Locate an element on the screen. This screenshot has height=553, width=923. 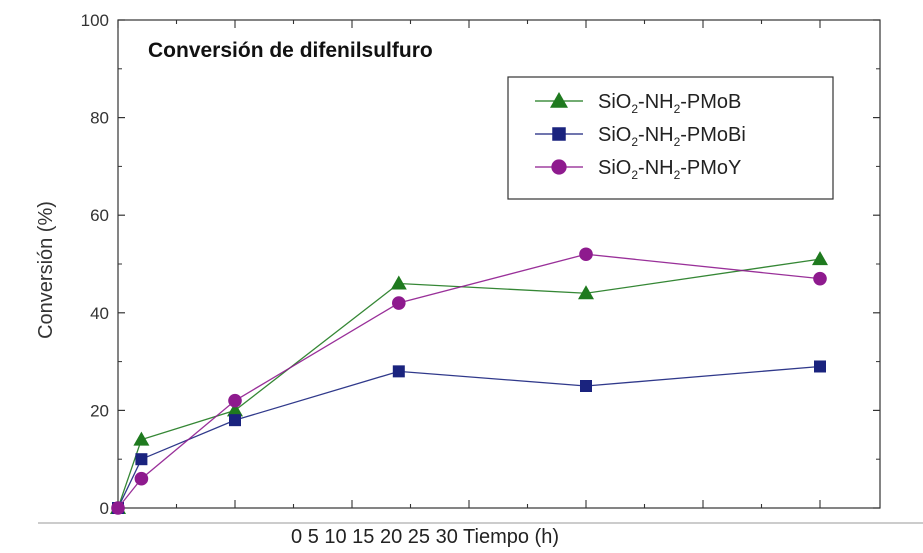
legend-label-part: -PMoBi is located at coordinates (713, 135).